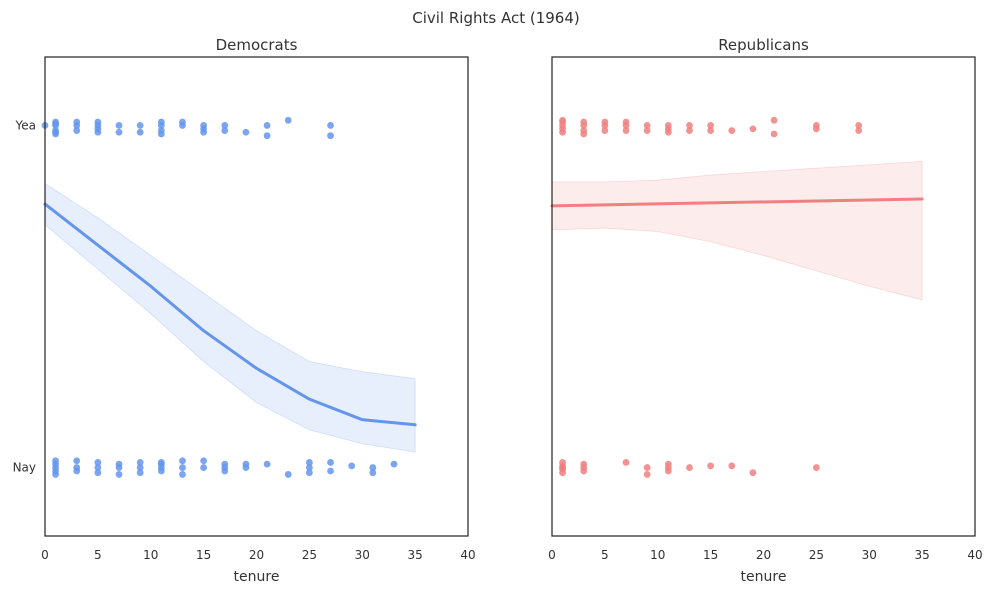 This screenshot has width=993, height=593. What do you see at coordinates (150, 555) in the screenshot?
I see `panel-1-x-tick-10: 10` at bounding box center [150, 555].